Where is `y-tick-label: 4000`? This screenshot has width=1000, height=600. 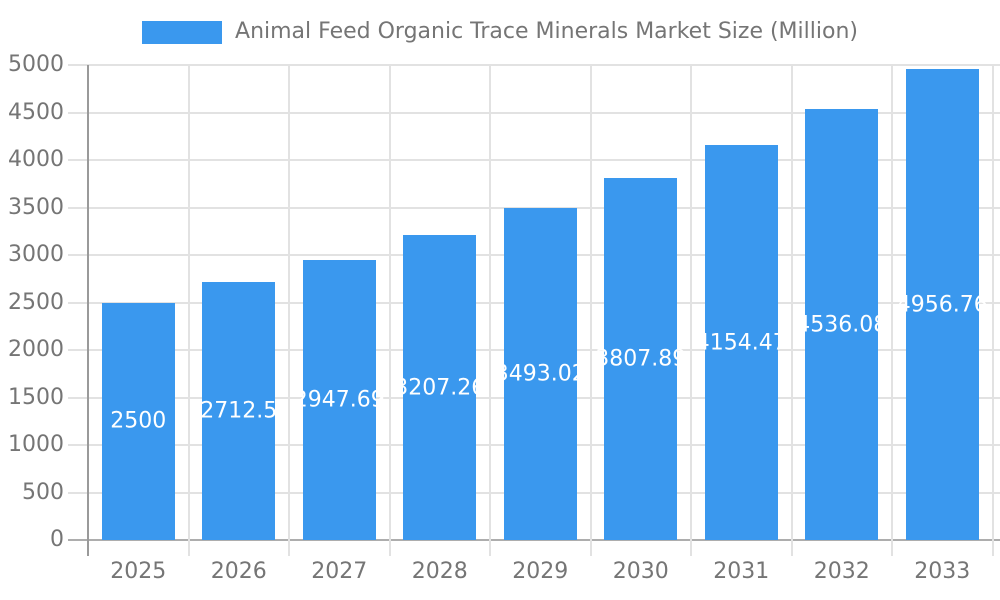
y-tick-label: 4000 is located at coordinates (36, 159).